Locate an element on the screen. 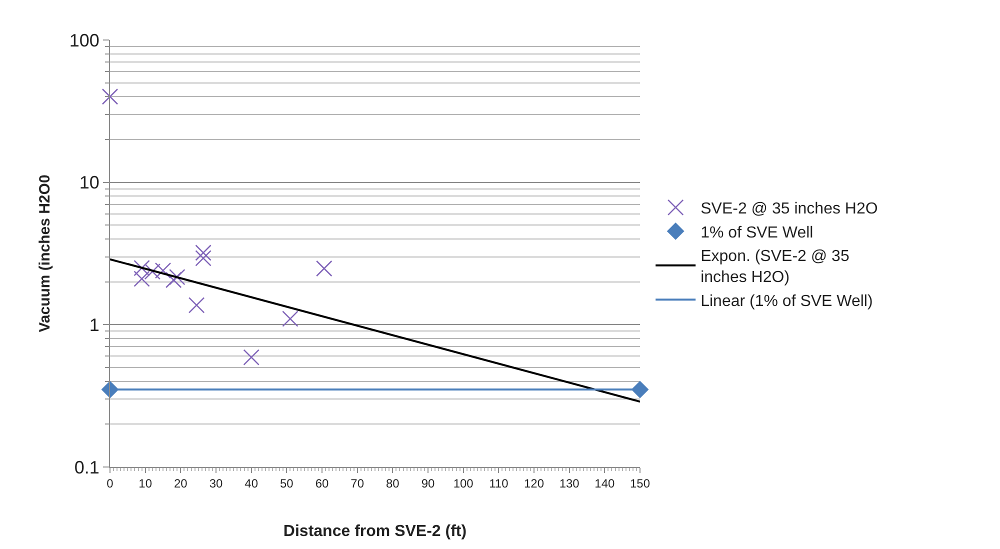 This screenshot has height=549, width=1000. x-tick-label: 120 is located at coordinates (534, 483).